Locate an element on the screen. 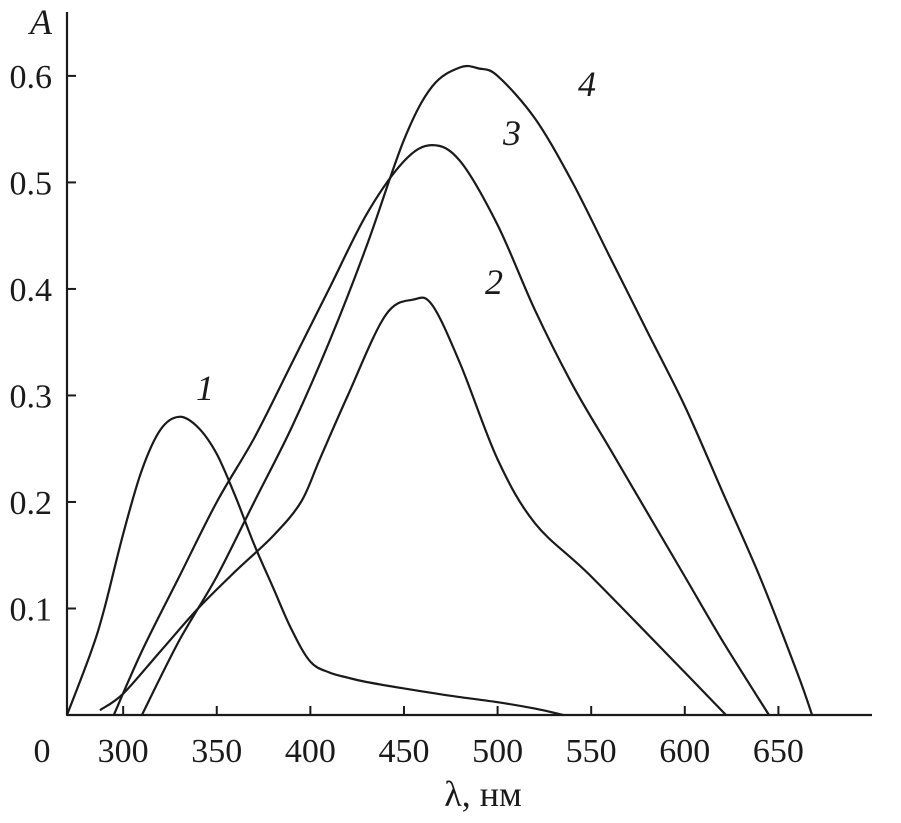 The width and height of the screenshot is (901, 823). x-origin-label: 0 is located at coordinates (42, 751).